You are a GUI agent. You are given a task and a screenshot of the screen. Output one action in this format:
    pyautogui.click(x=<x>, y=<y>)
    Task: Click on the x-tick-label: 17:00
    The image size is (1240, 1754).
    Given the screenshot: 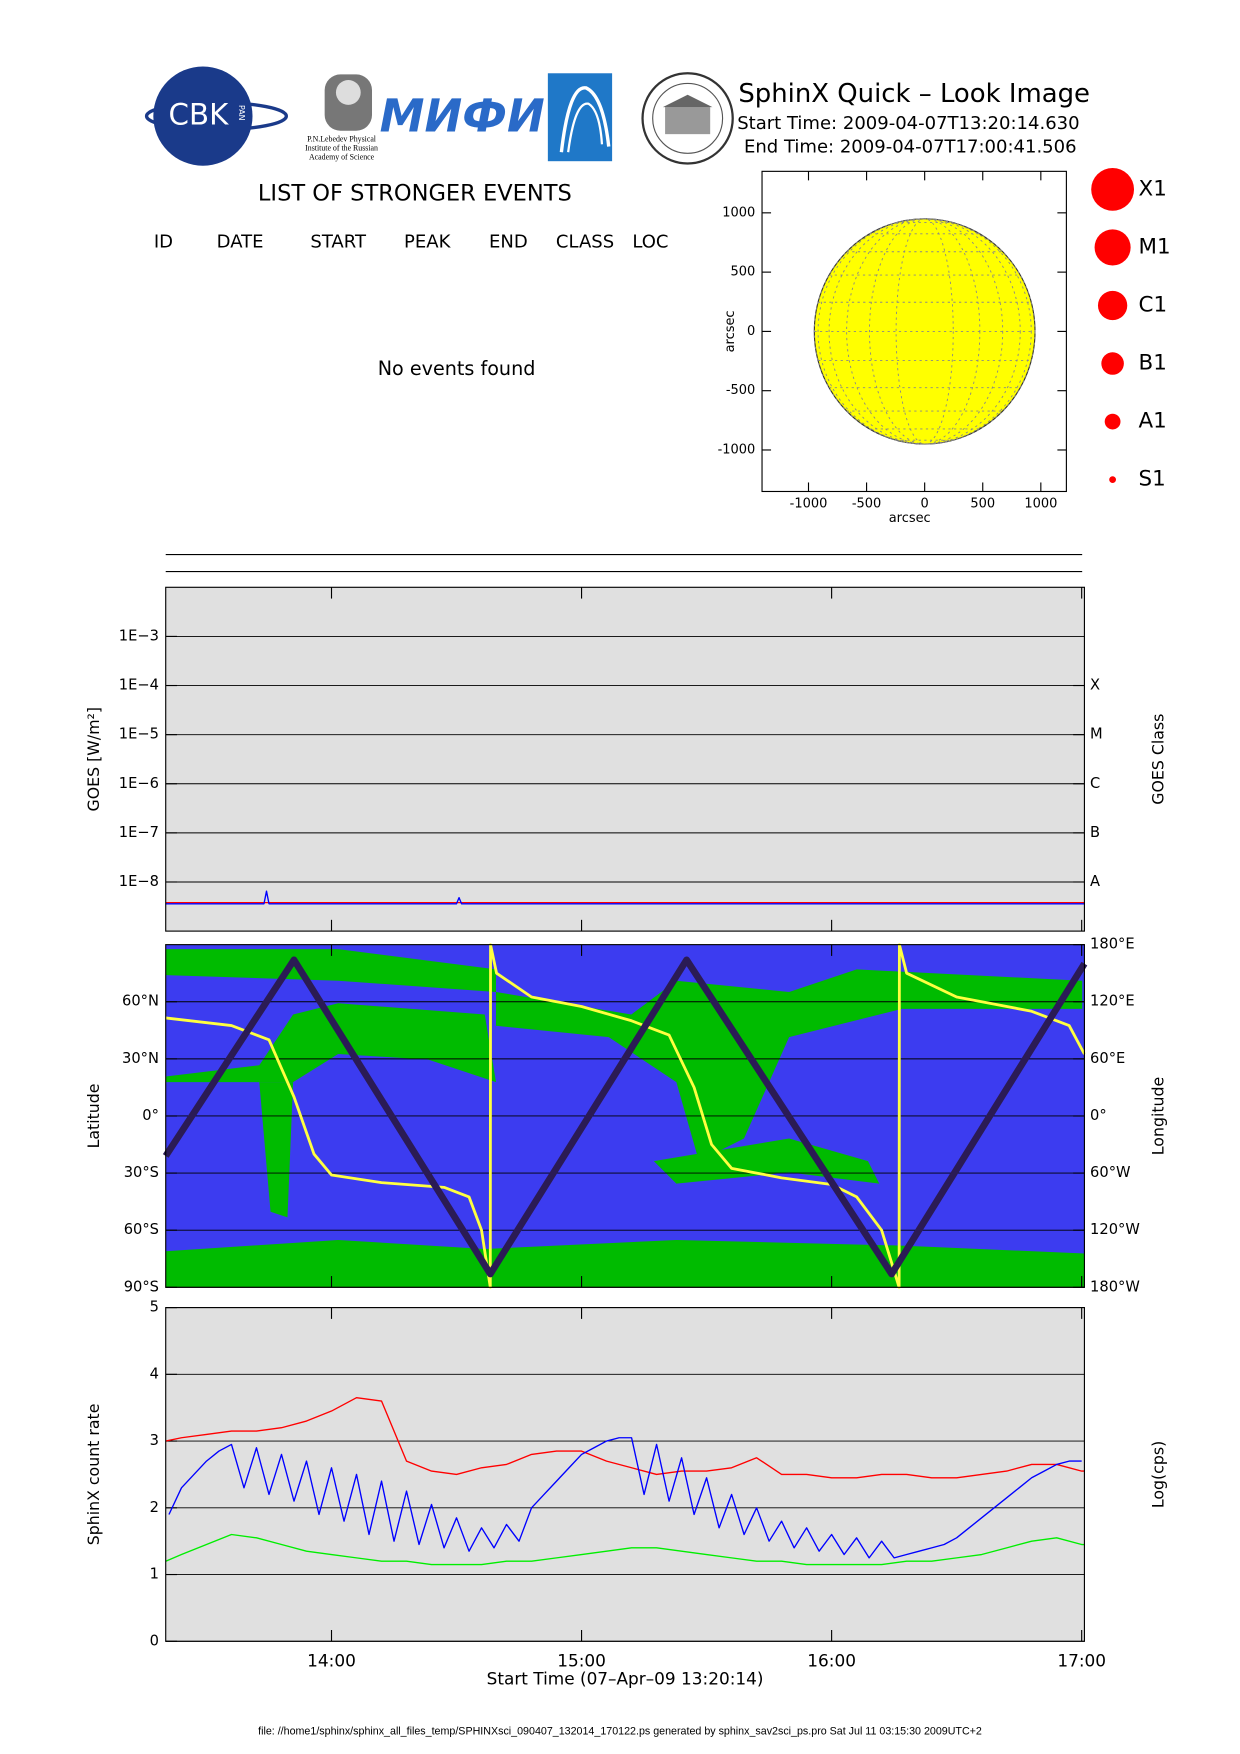 What is the action you would take?
    pyautogui.click(x=1081, y=1661)
    